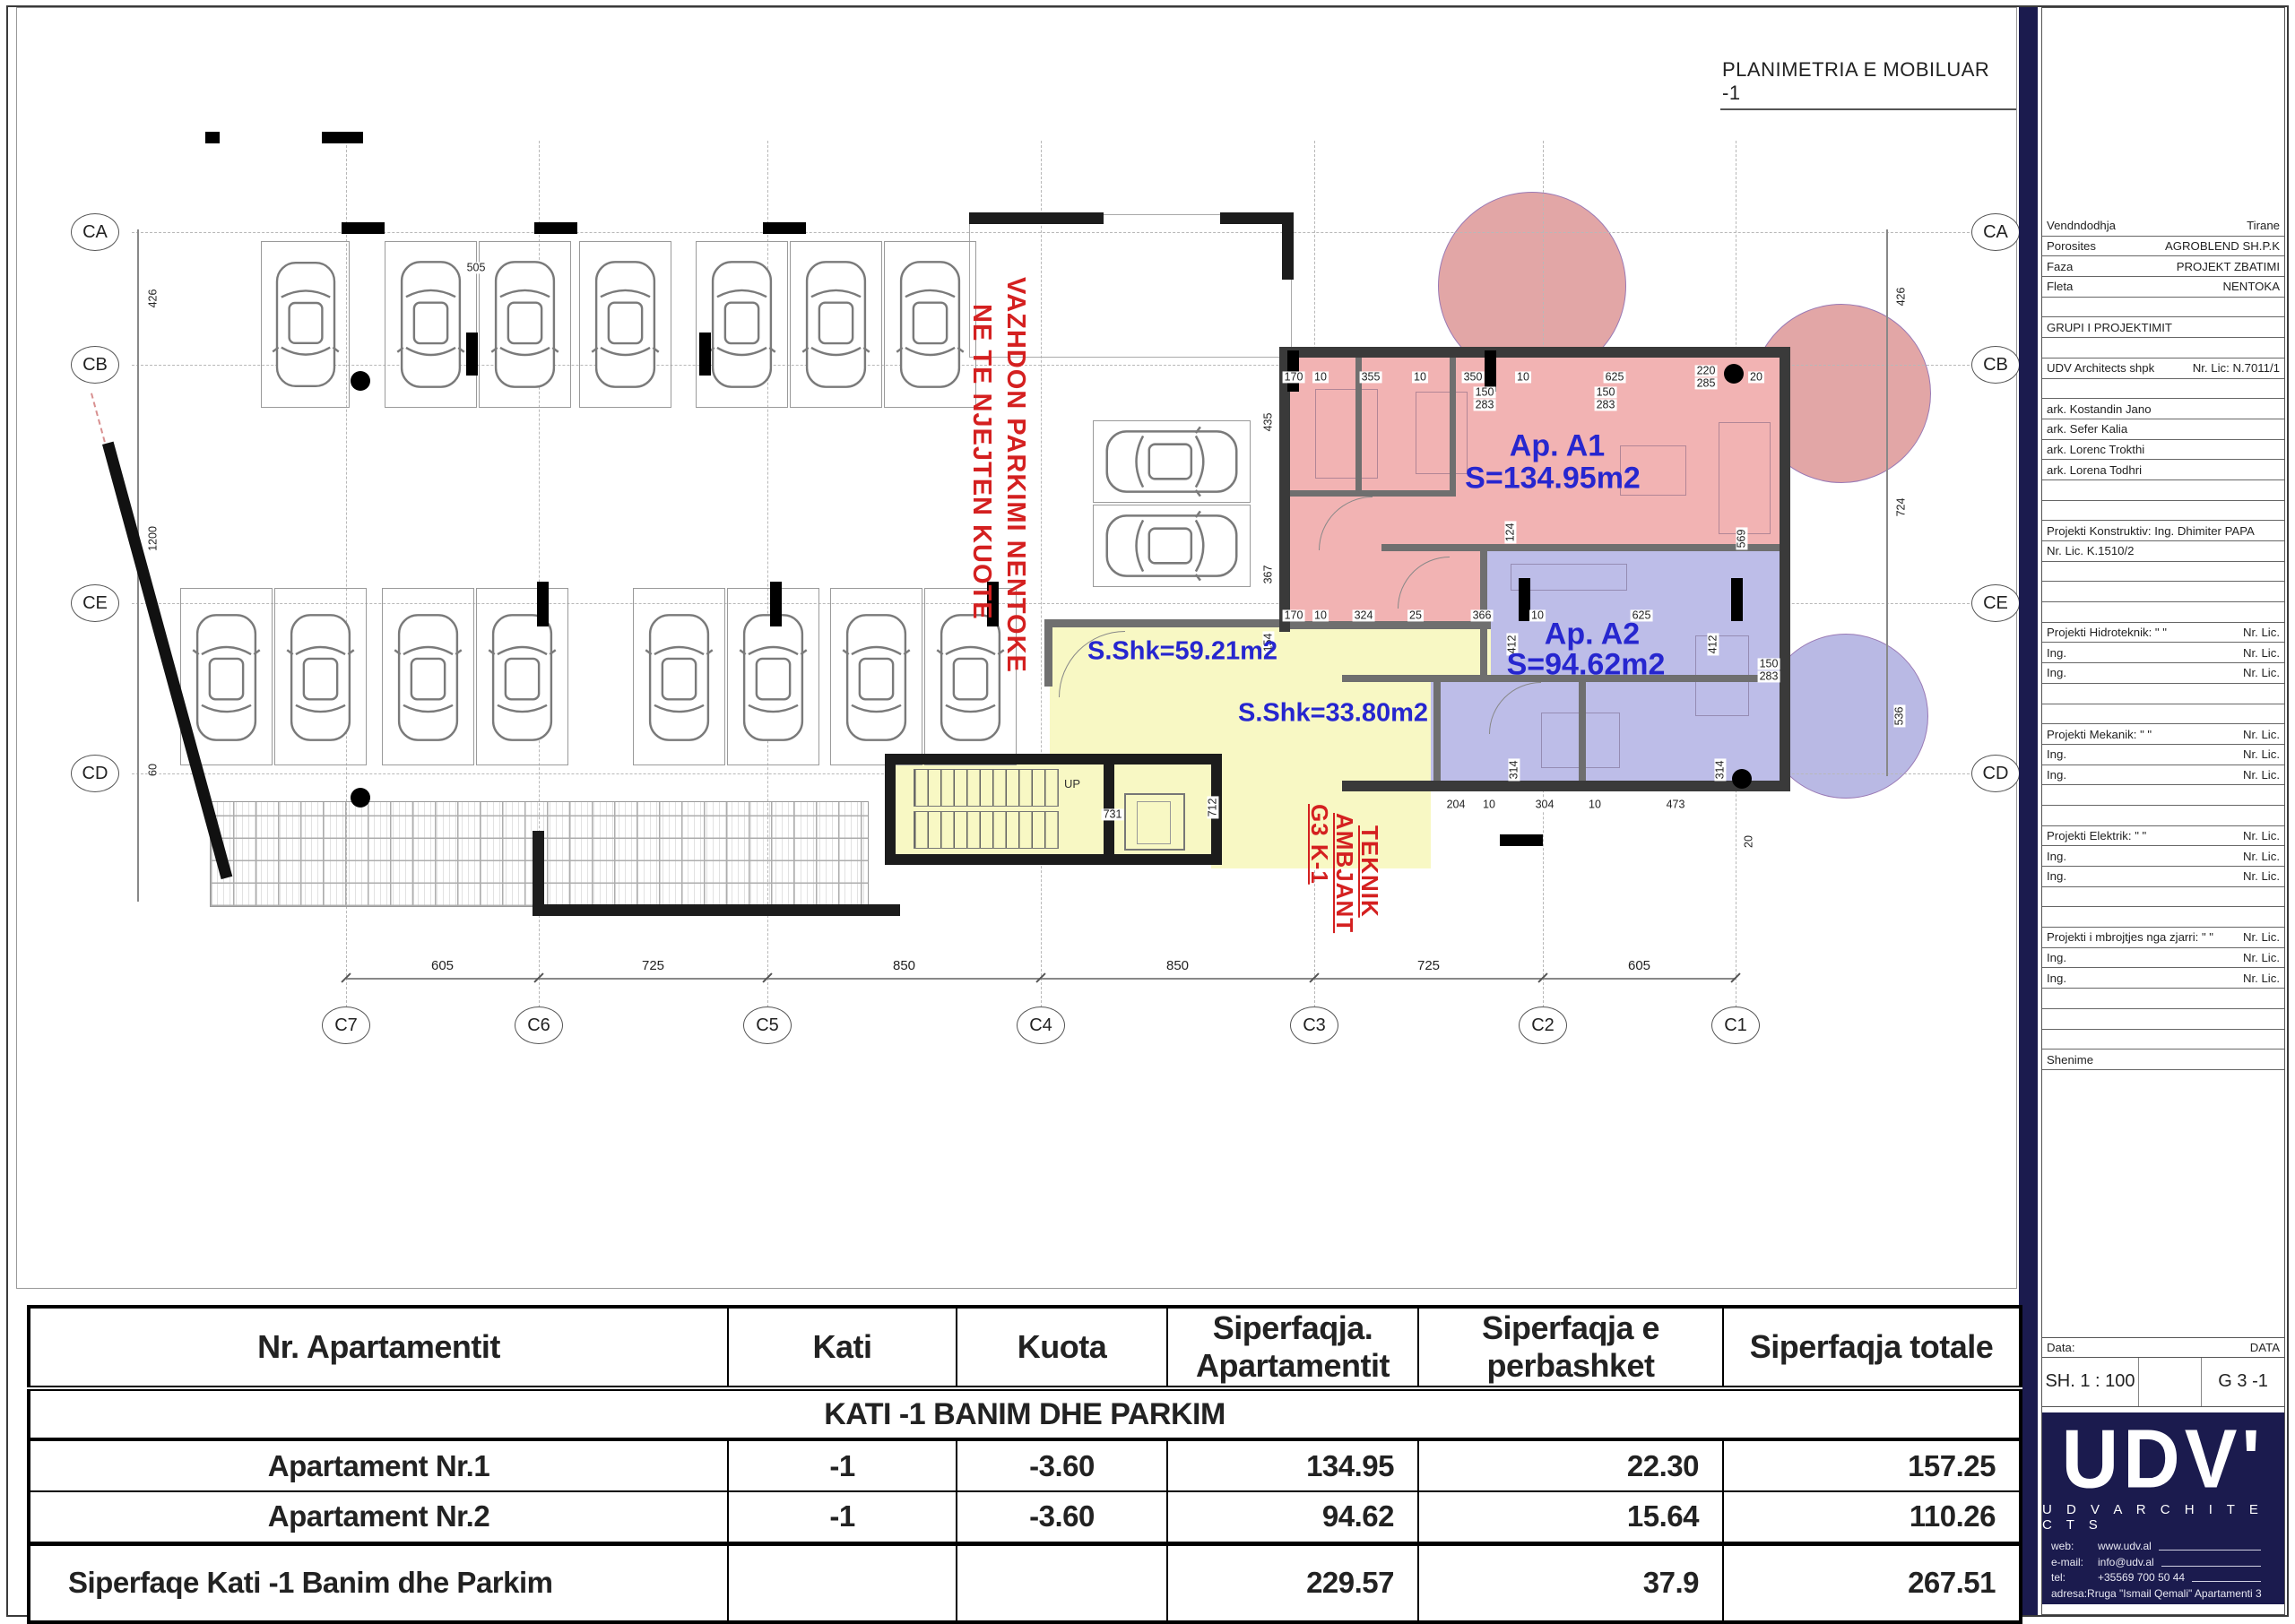 This screenshot has height=1624, width=2295. Describe the element at coordinates (1734, 374) in the screenshot. I see `column-dot` at that location.